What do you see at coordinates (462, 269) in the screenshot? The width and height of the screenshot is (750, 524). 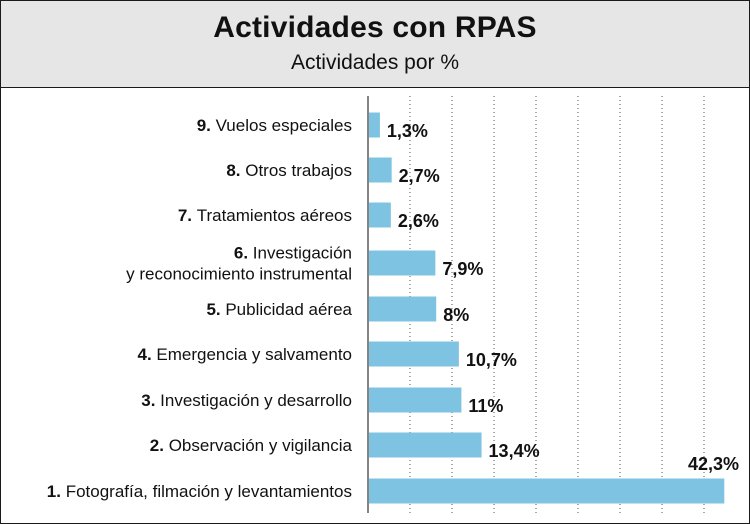 I see `value-label: 7,9%` at bounding box center [462, 269].